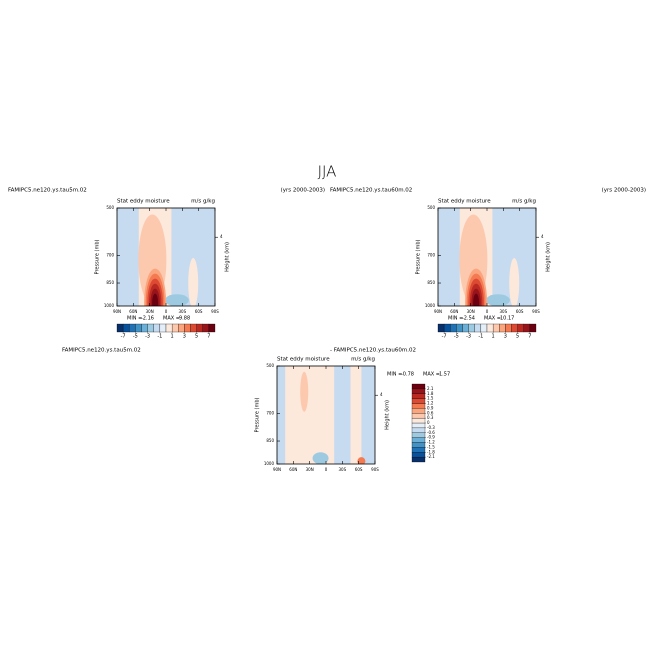  I want to click on min-max: MIN =, so click(134, 319).